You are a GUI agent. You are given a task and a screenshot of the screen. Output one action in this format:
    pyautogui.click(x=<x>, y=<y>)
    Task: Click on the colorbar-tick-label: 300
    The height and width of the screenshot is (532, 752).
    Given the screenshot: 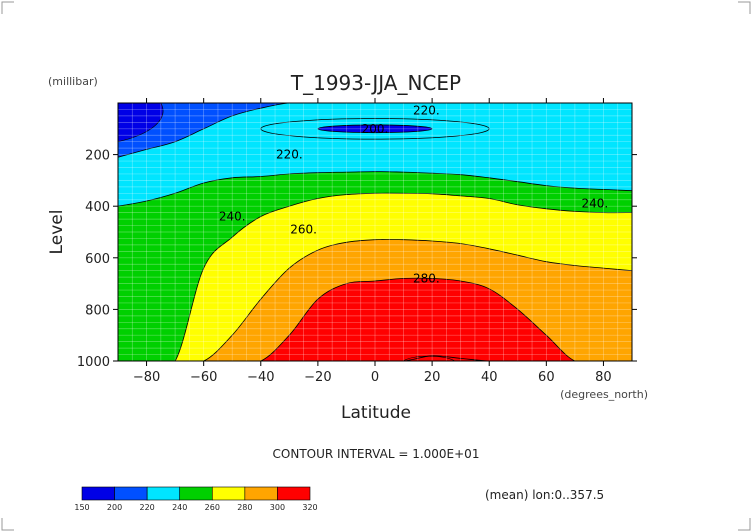 What is the action you would take?
    pyautogui.click(x=277, y=507)
    